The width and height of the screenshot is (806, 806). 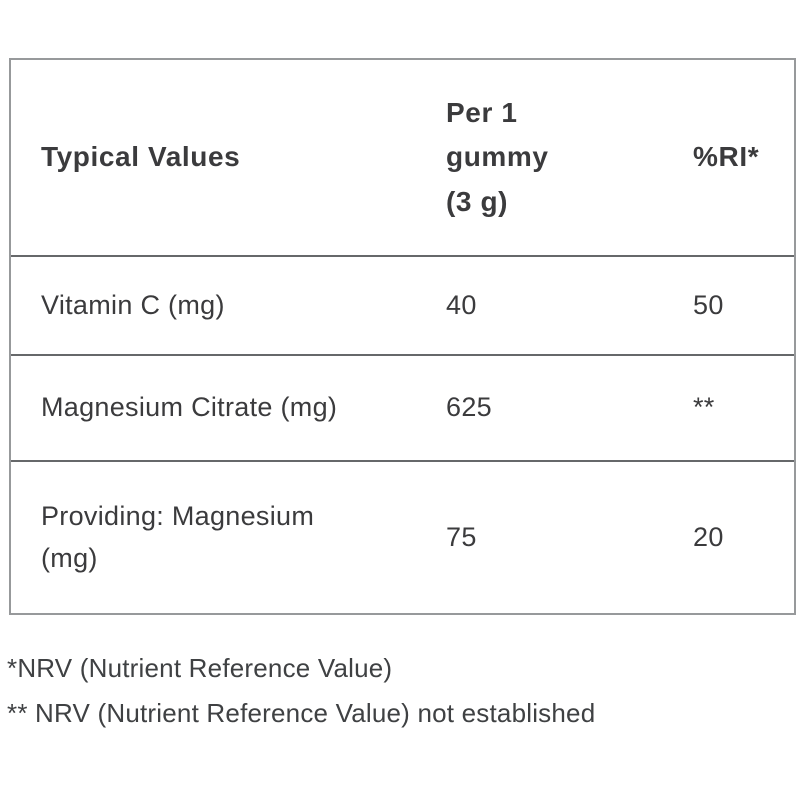 I want to click on column-header-label: Typical Values, so click(x=141, y=157).